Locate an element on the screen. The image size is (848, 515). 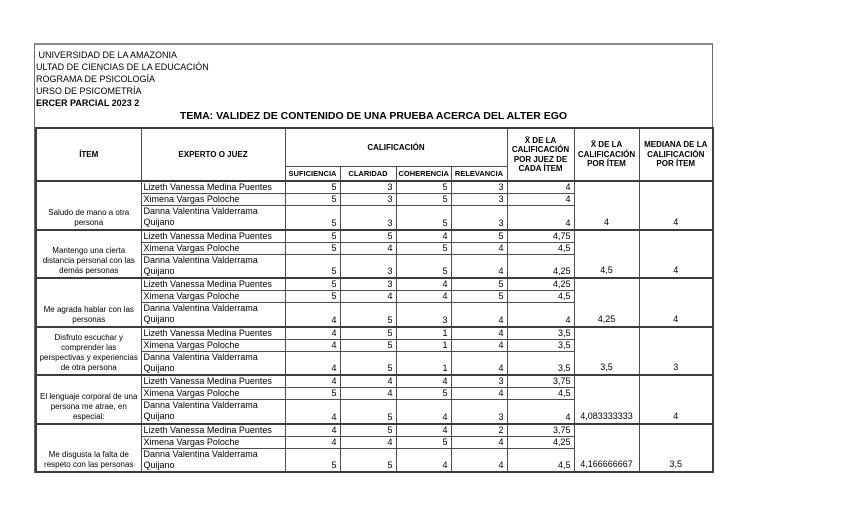
score-coherencia-cell: 3 is located at coordinates (423, 314).